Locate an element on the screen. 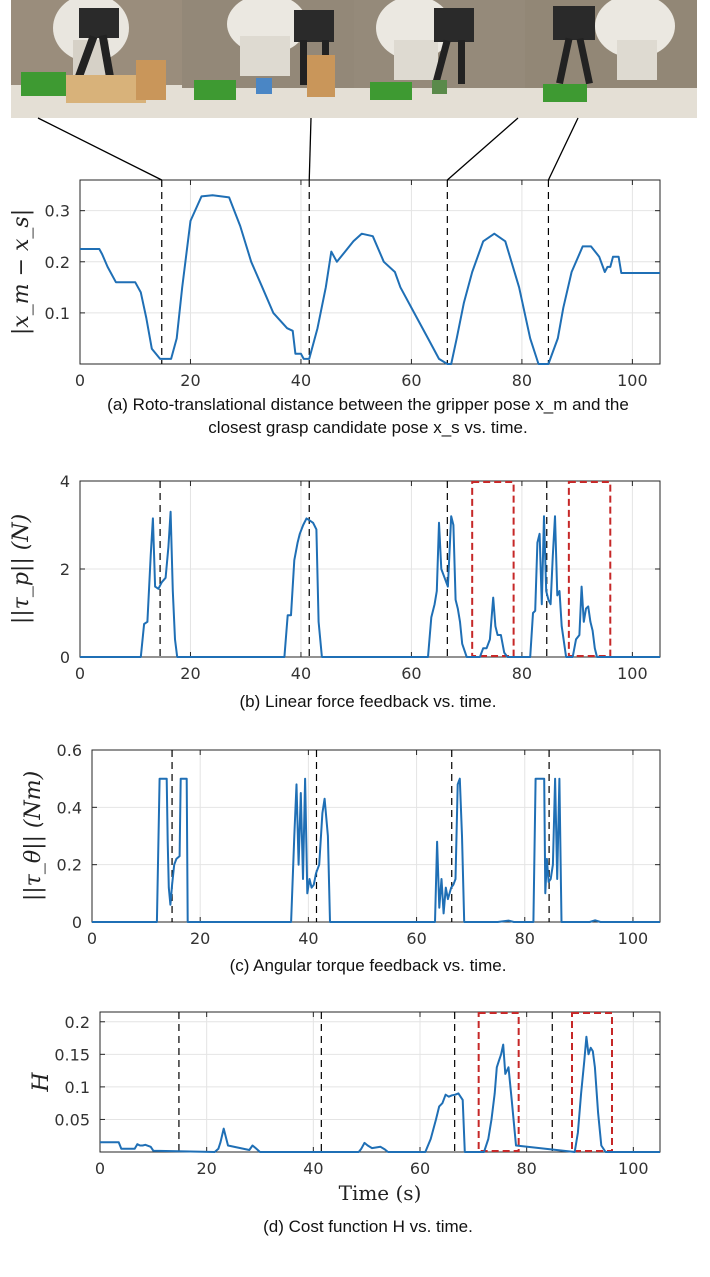  photo-strip is located at coordinates (355, 61).